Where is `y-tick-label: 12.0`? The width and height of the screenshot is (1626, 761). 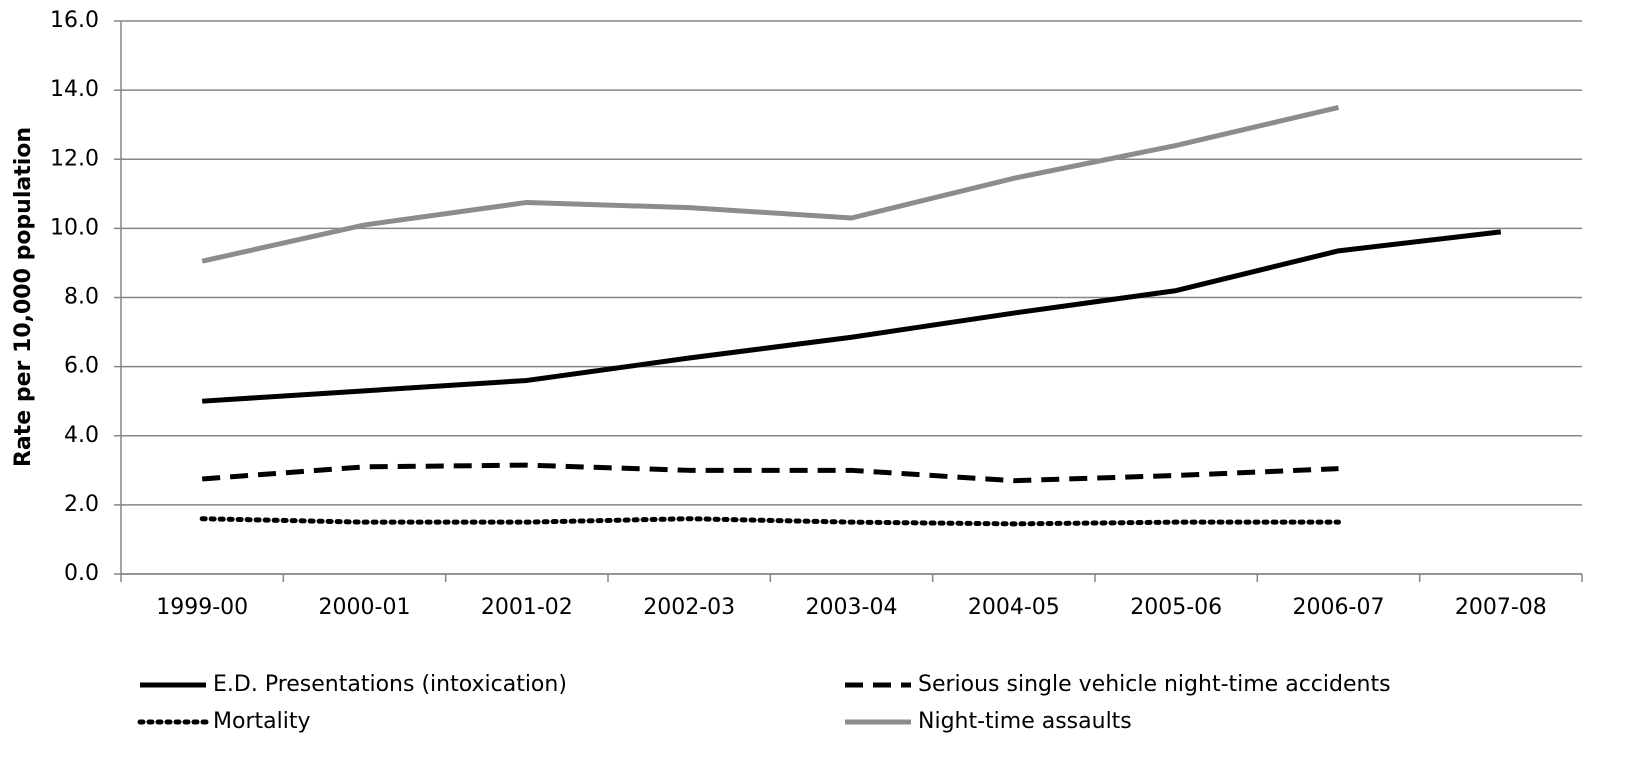 y-tick-label: 12.0 is located at coordinates (74, 158).